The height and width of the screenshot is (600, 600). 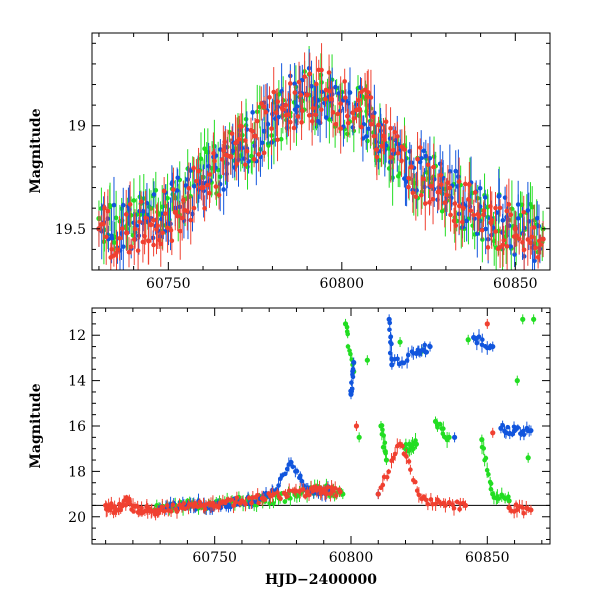 I want to click on x-tick-label: 60850, so click(x=487, y=558).